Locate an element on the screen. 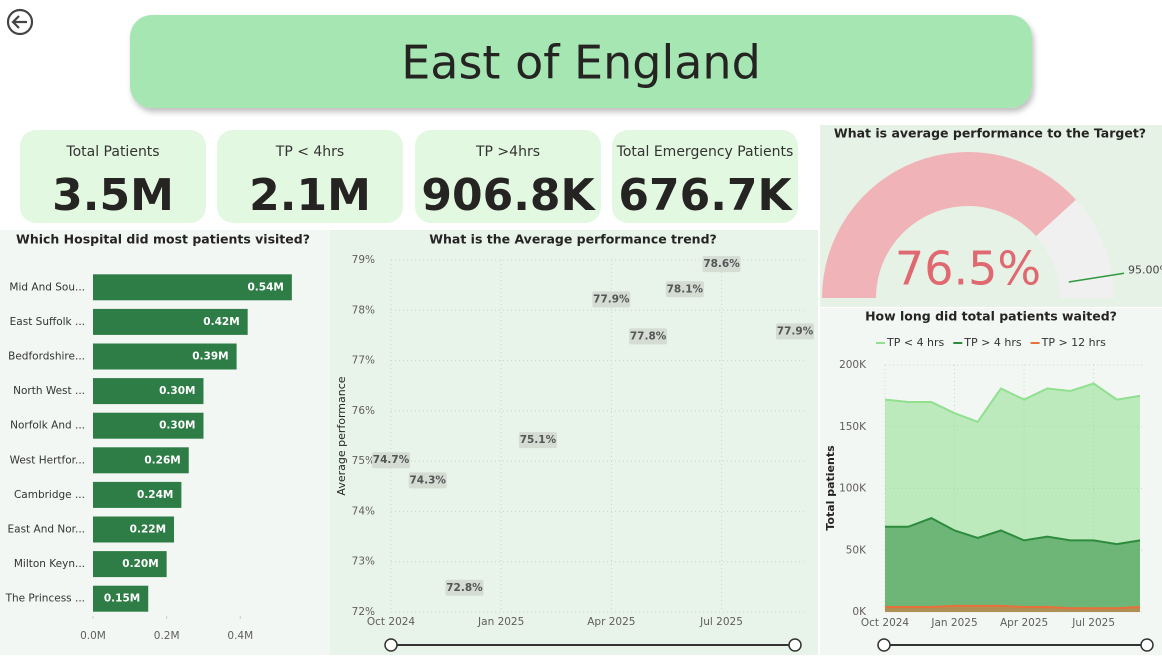 Image resolution: width=1162 pixels, height=659 pixels. value-label: 0.22M is located at coordinates (148, 530).